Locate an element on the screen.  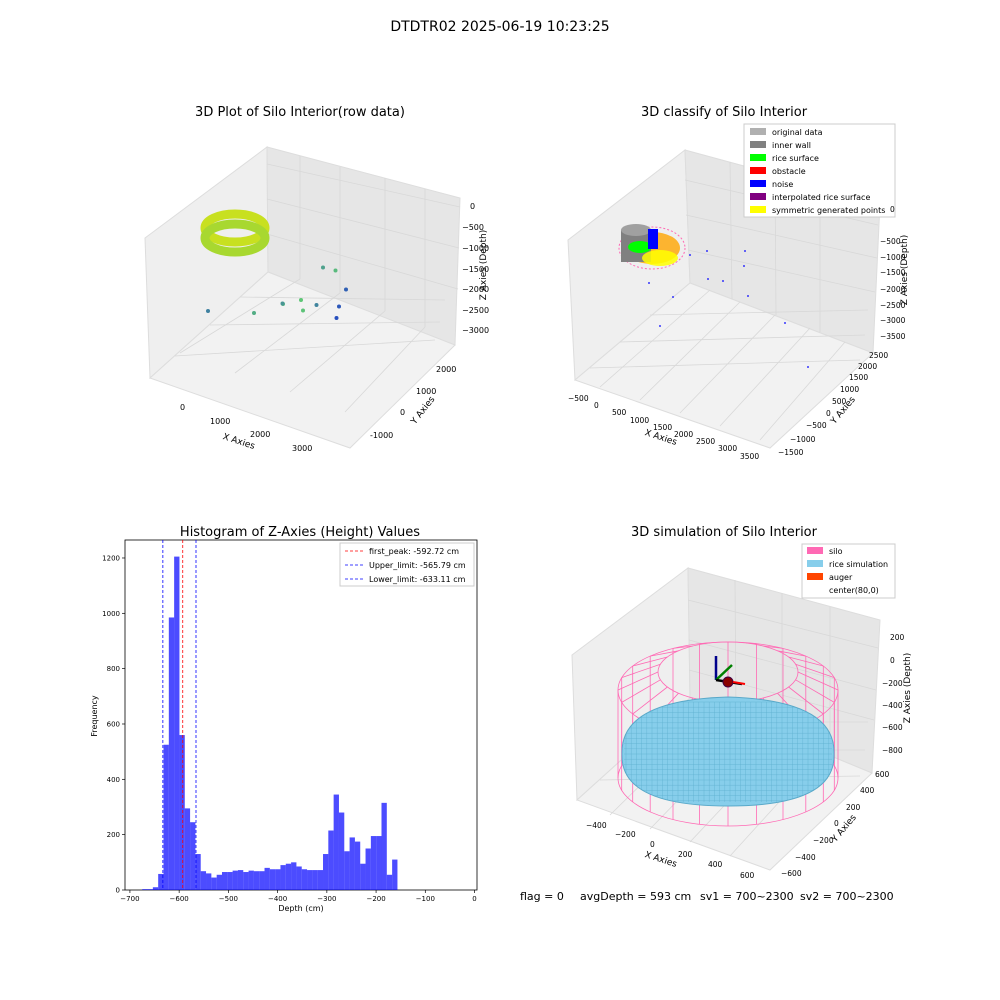
simulation-3d-ytick: 400 is located at coordinates (867, 790).